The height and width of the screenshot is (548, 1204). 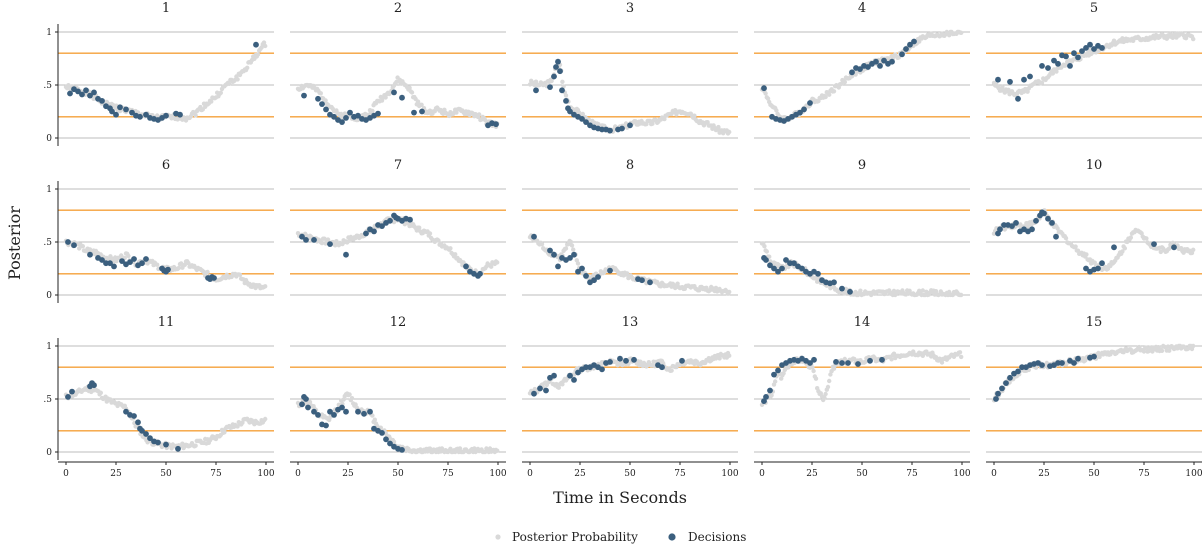 What do you see at coordinates (1094, 70) in the screenshot?
I see `panel-5: 5` at bounding box center [1094, 70].